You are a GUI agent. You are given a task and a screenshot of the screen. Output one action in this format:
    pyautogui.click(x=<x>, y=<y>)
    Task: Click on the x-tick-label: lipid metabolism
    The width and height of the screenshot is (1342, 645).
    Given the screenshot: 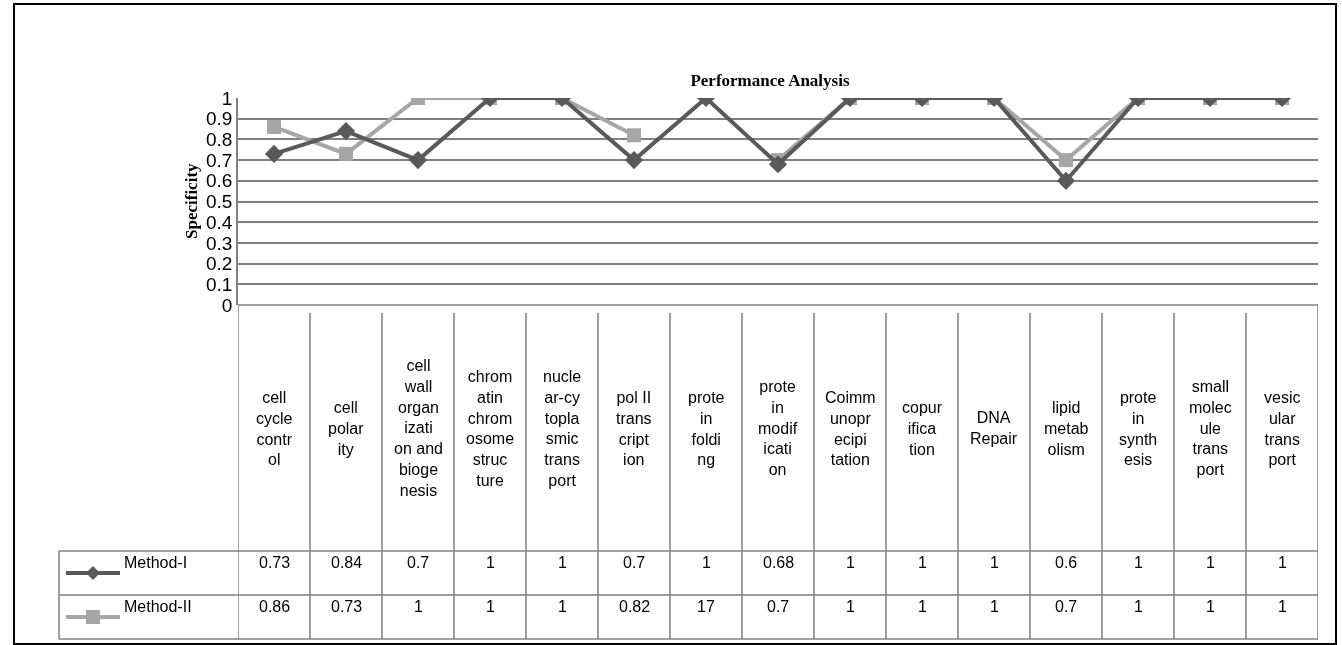 What is the action you would take?
    pyautogui.click(x=1066, y=428)
    